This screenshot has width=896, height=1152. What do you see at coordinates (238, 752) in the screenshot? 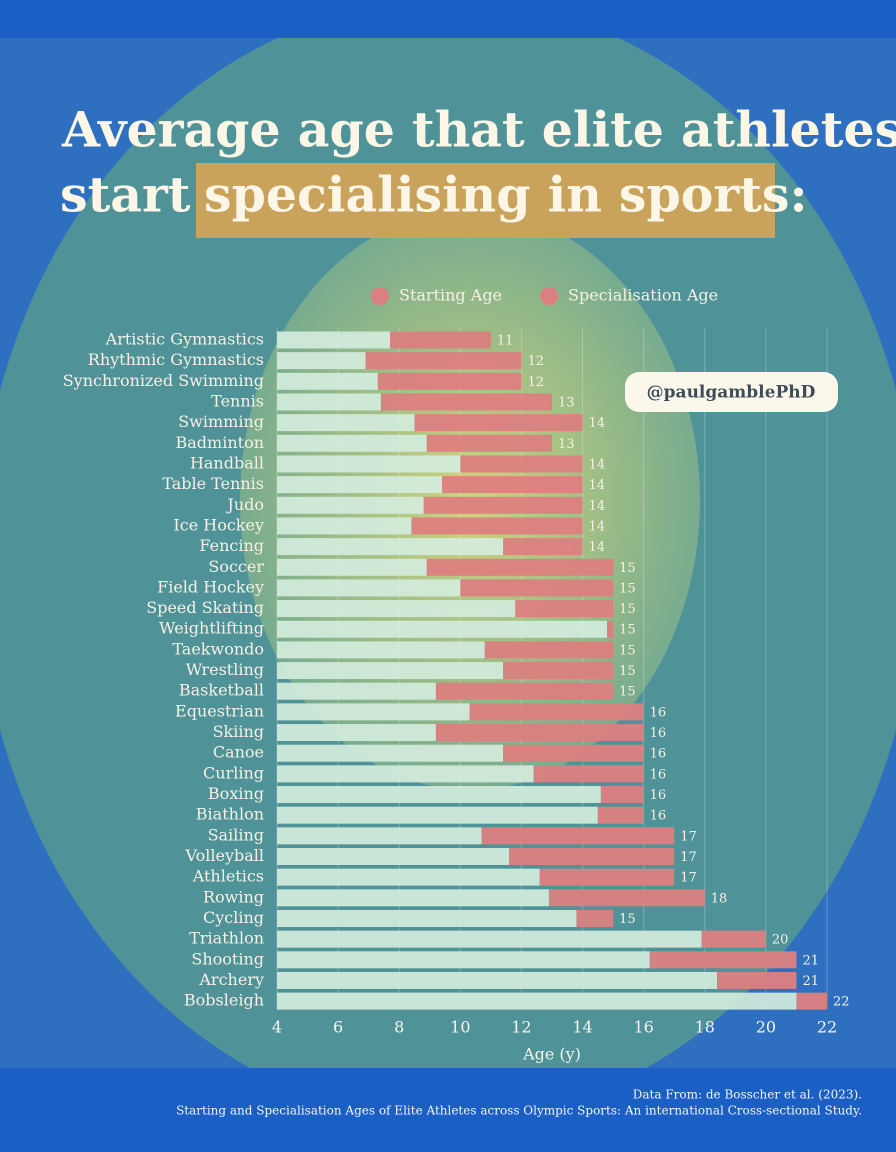
I see `y-tick-label: Canoe` at bounding box center [238, 752].